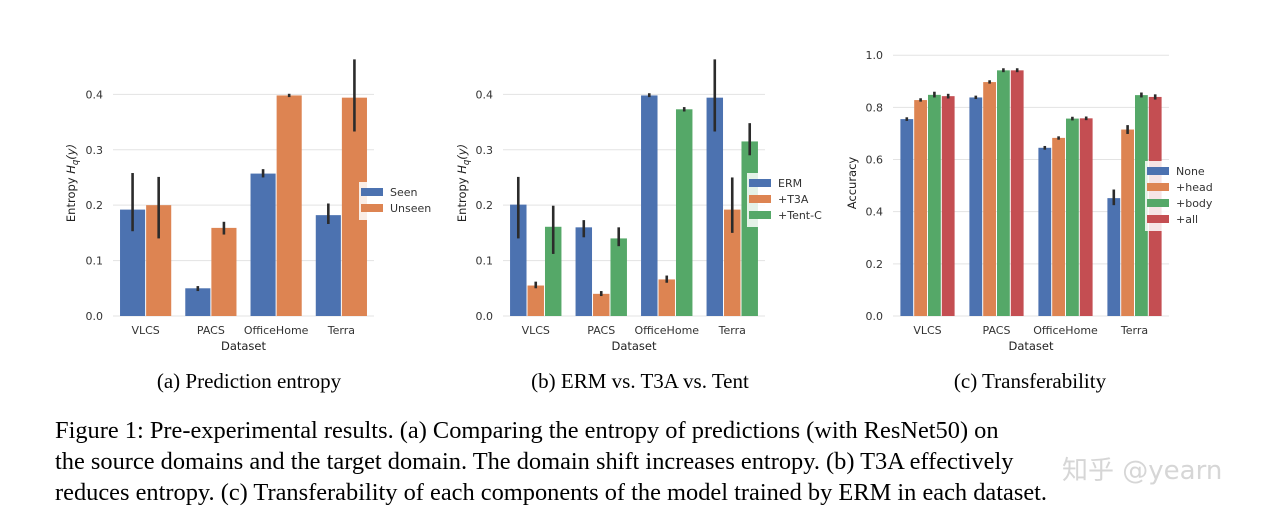 The width and height of the screenshot is (1262, 530). I want to click on legend: None +head +body +all, so click(1186, 196).